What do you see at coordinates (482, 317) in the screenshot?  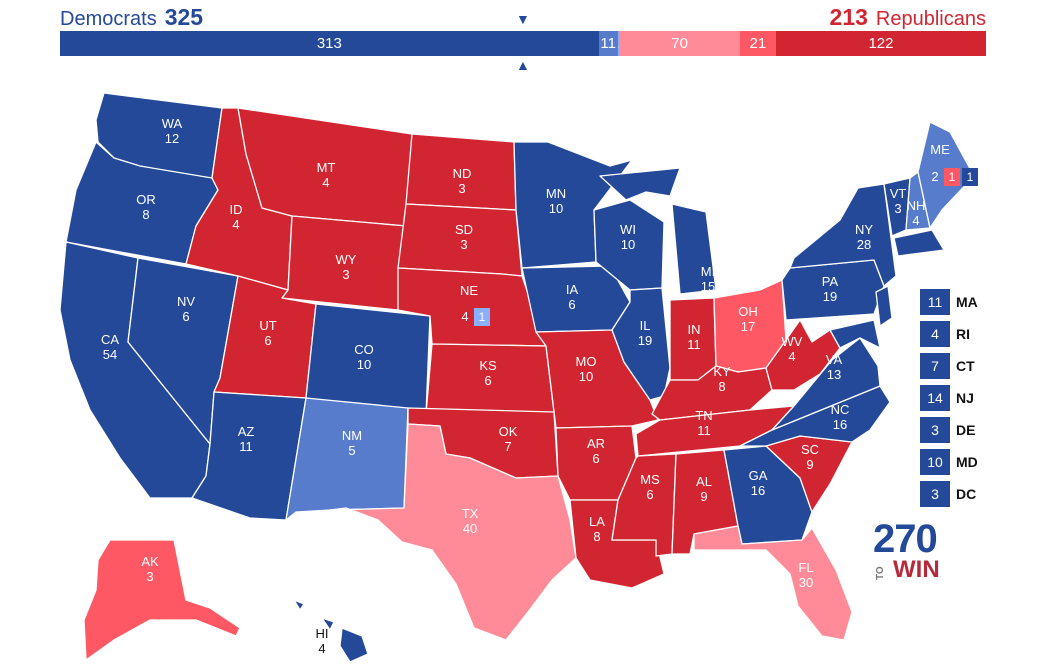 I see `ne-cd2-votes: 1` at bounding box center [482, 317].